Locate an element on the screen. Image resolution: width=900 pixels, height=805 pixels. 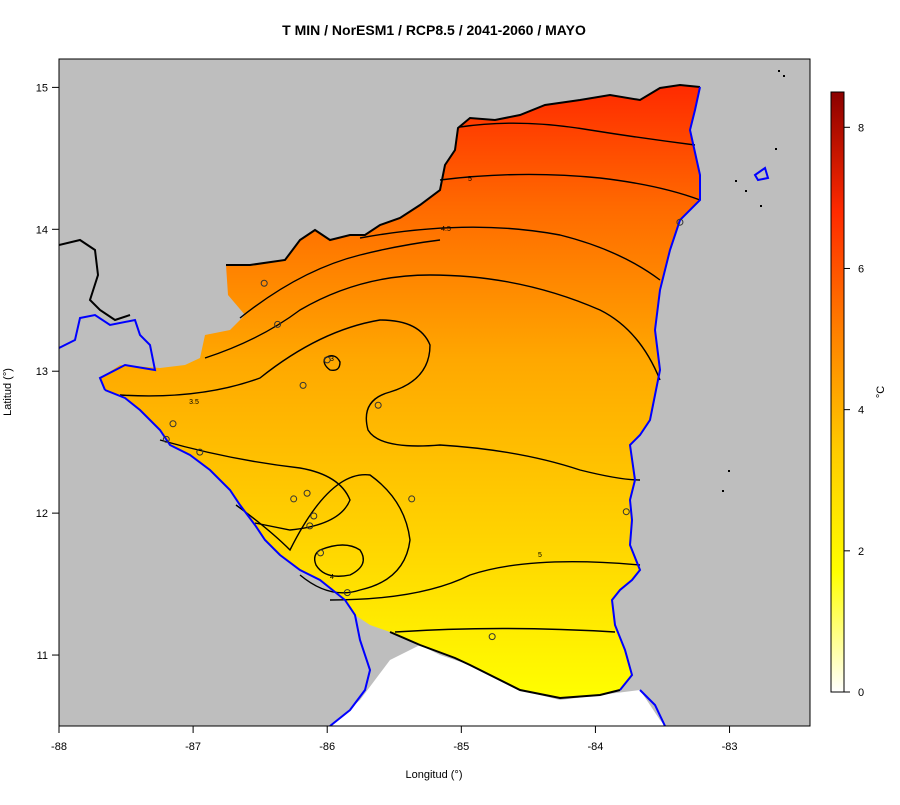
y-axis-label: Latitud (°) is located at coordinates (8, 392).